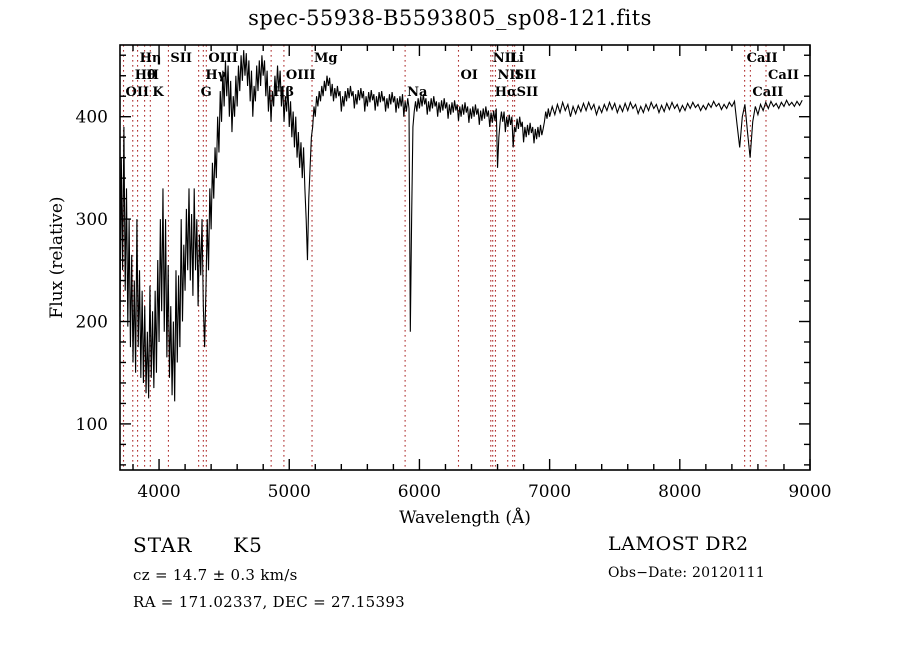 Image resolution: width=900 pixels, height=650 pixels. What do you see at coordinates (283, 92) in the screenshot?
I see `spectral-line-label: Hβ` at bounding box center [283, 92].